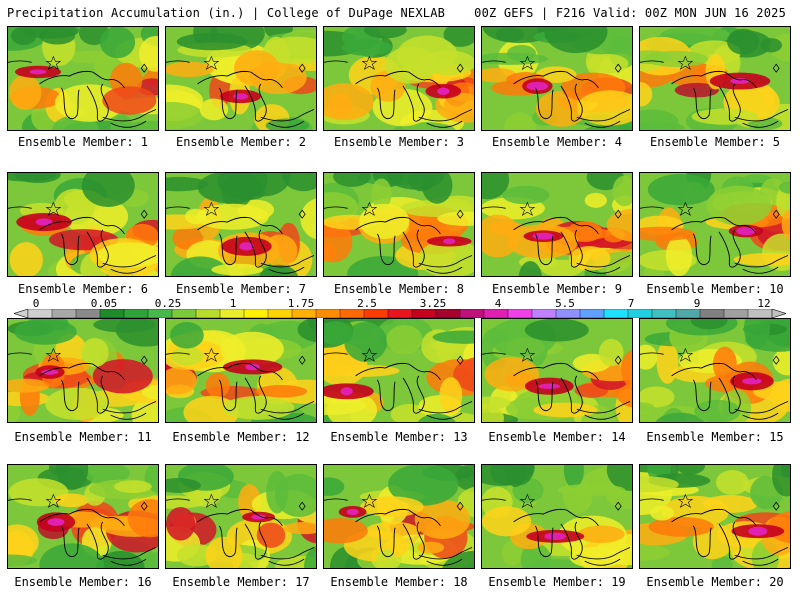 This screenshot has height=600, width=800. I want to click on ensemble-member-label: Ensemble Member: 12, so click(241, 437).